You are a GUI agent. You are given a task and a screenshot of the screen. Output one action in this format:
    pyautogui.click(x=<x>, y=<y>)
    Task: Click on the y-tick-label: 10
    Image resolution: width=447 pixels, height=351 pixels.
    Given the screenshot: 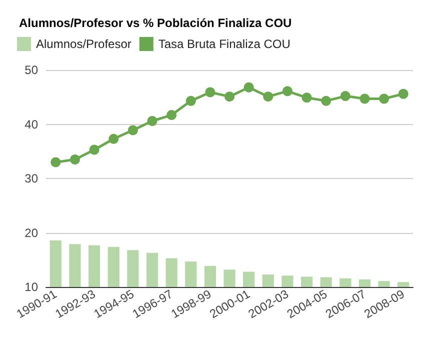 What is the action you would take?
    pyautogui.click(x=31, y=287)
    